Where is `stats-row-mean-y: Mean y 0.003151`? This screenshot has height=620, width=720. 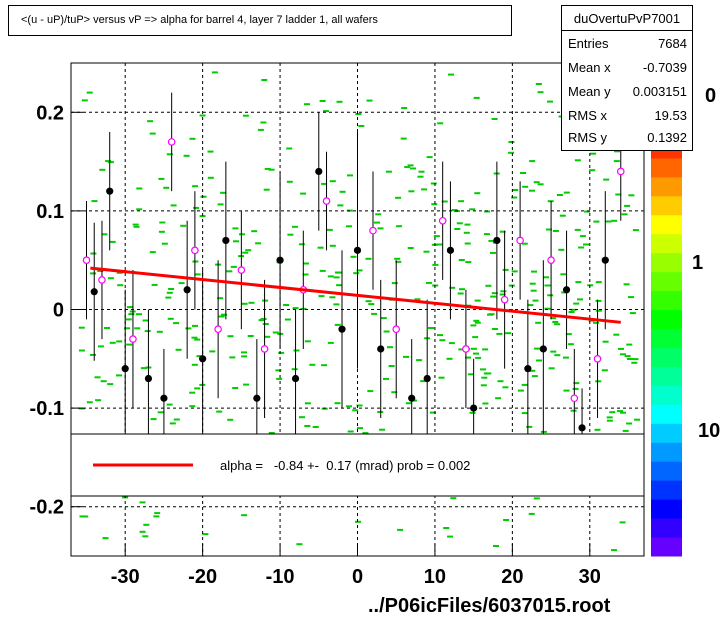 stats-row-mean-y: Mean y 0.003151 is located at coordinates (627, 95).